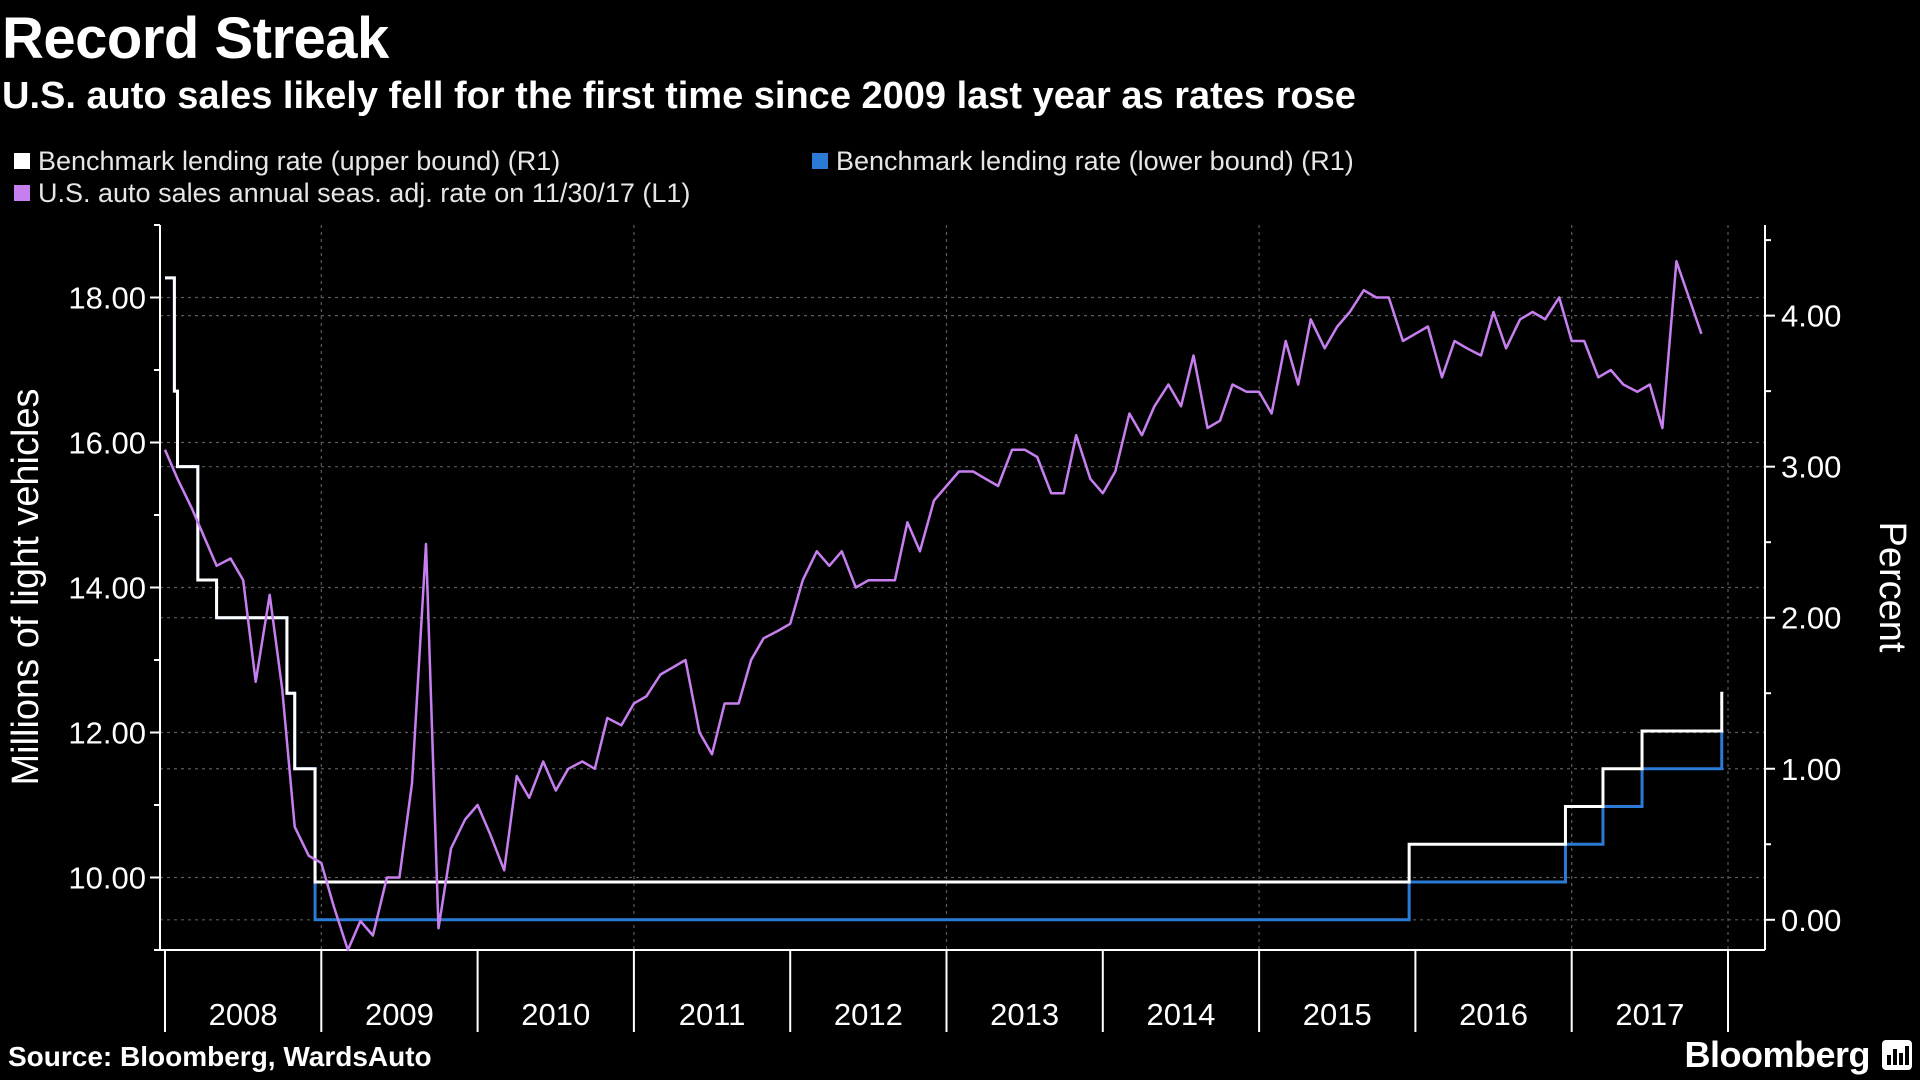  I want to click on left-axis-title: Millions of light vehicles, so click(26, 586).